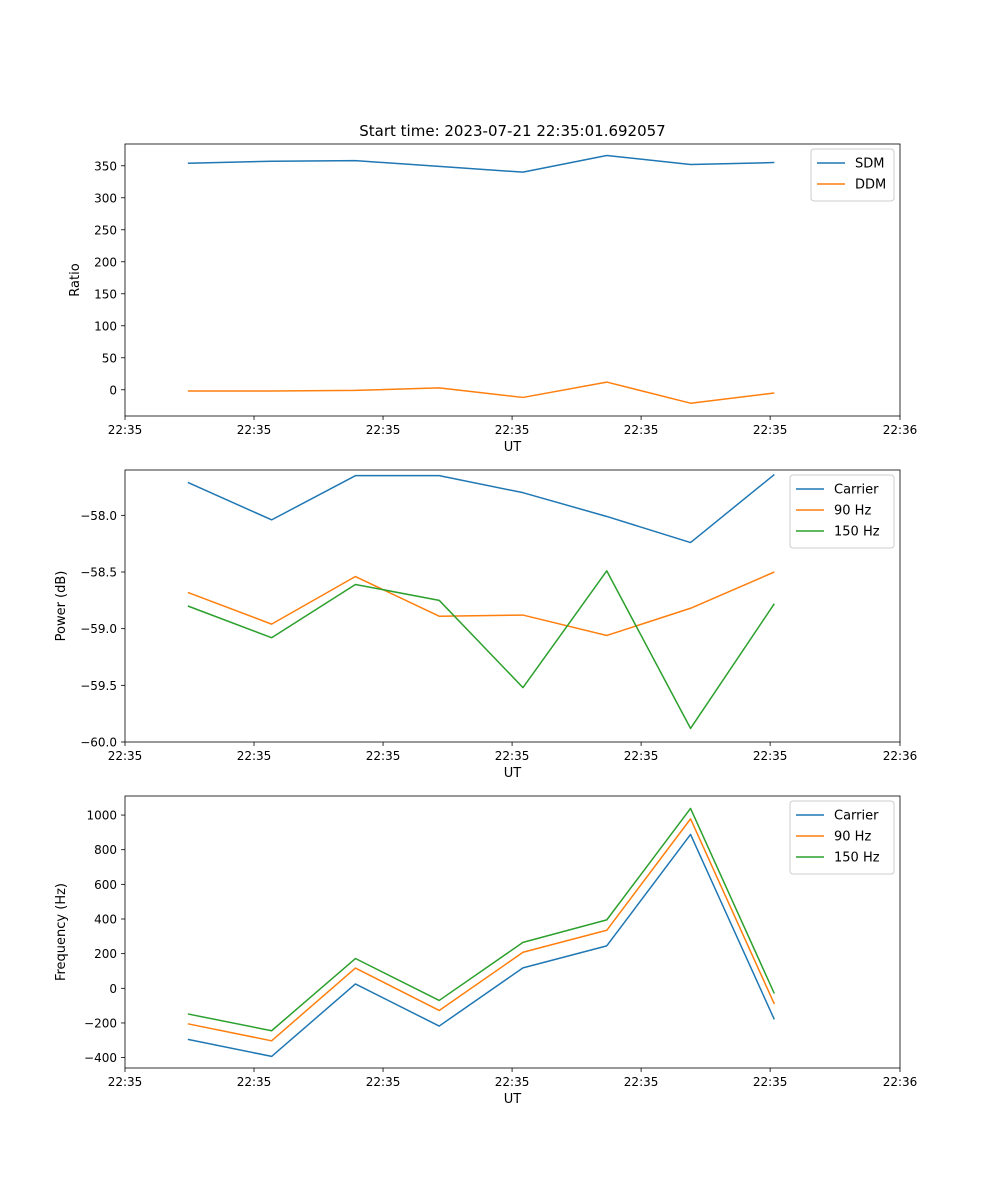  Describe the element at coordinates (105, 198) in the screenshot. I see `y-tick-label: 300` at that location.